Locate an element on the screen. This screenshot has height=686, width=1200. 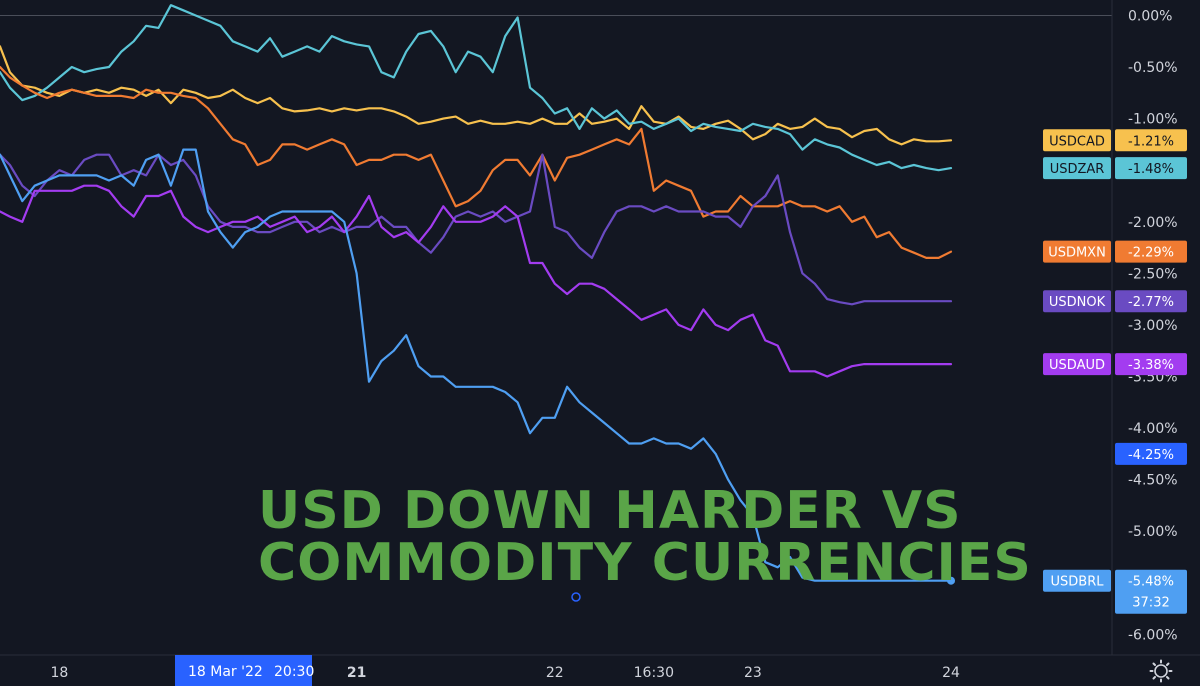
price-axis-tick: -1.00% is located at coordinates (1153, 120).